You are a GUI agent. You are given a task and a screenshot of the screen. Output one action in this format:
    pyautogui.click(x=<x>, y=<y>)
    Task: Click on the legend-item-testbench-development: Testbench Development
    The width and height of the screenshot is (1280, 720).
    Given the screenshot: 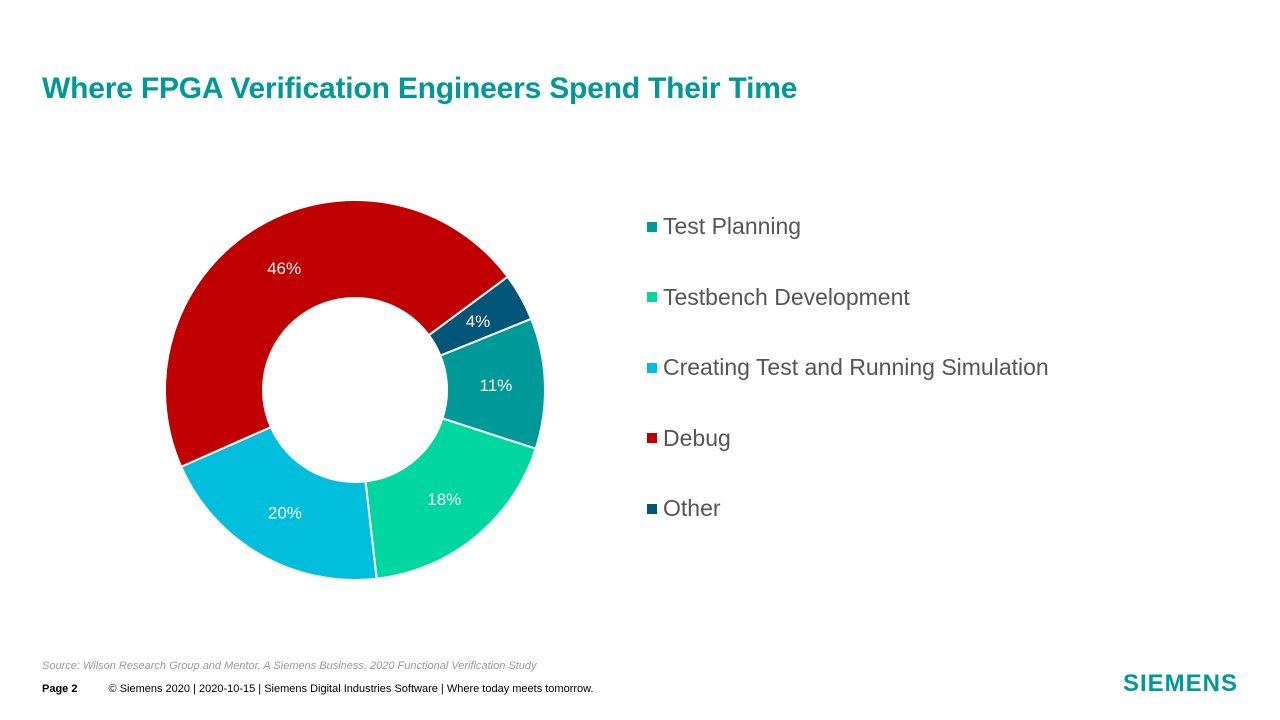 What is the action you would take?
    pyautogui.click(x=848, y=297)
    